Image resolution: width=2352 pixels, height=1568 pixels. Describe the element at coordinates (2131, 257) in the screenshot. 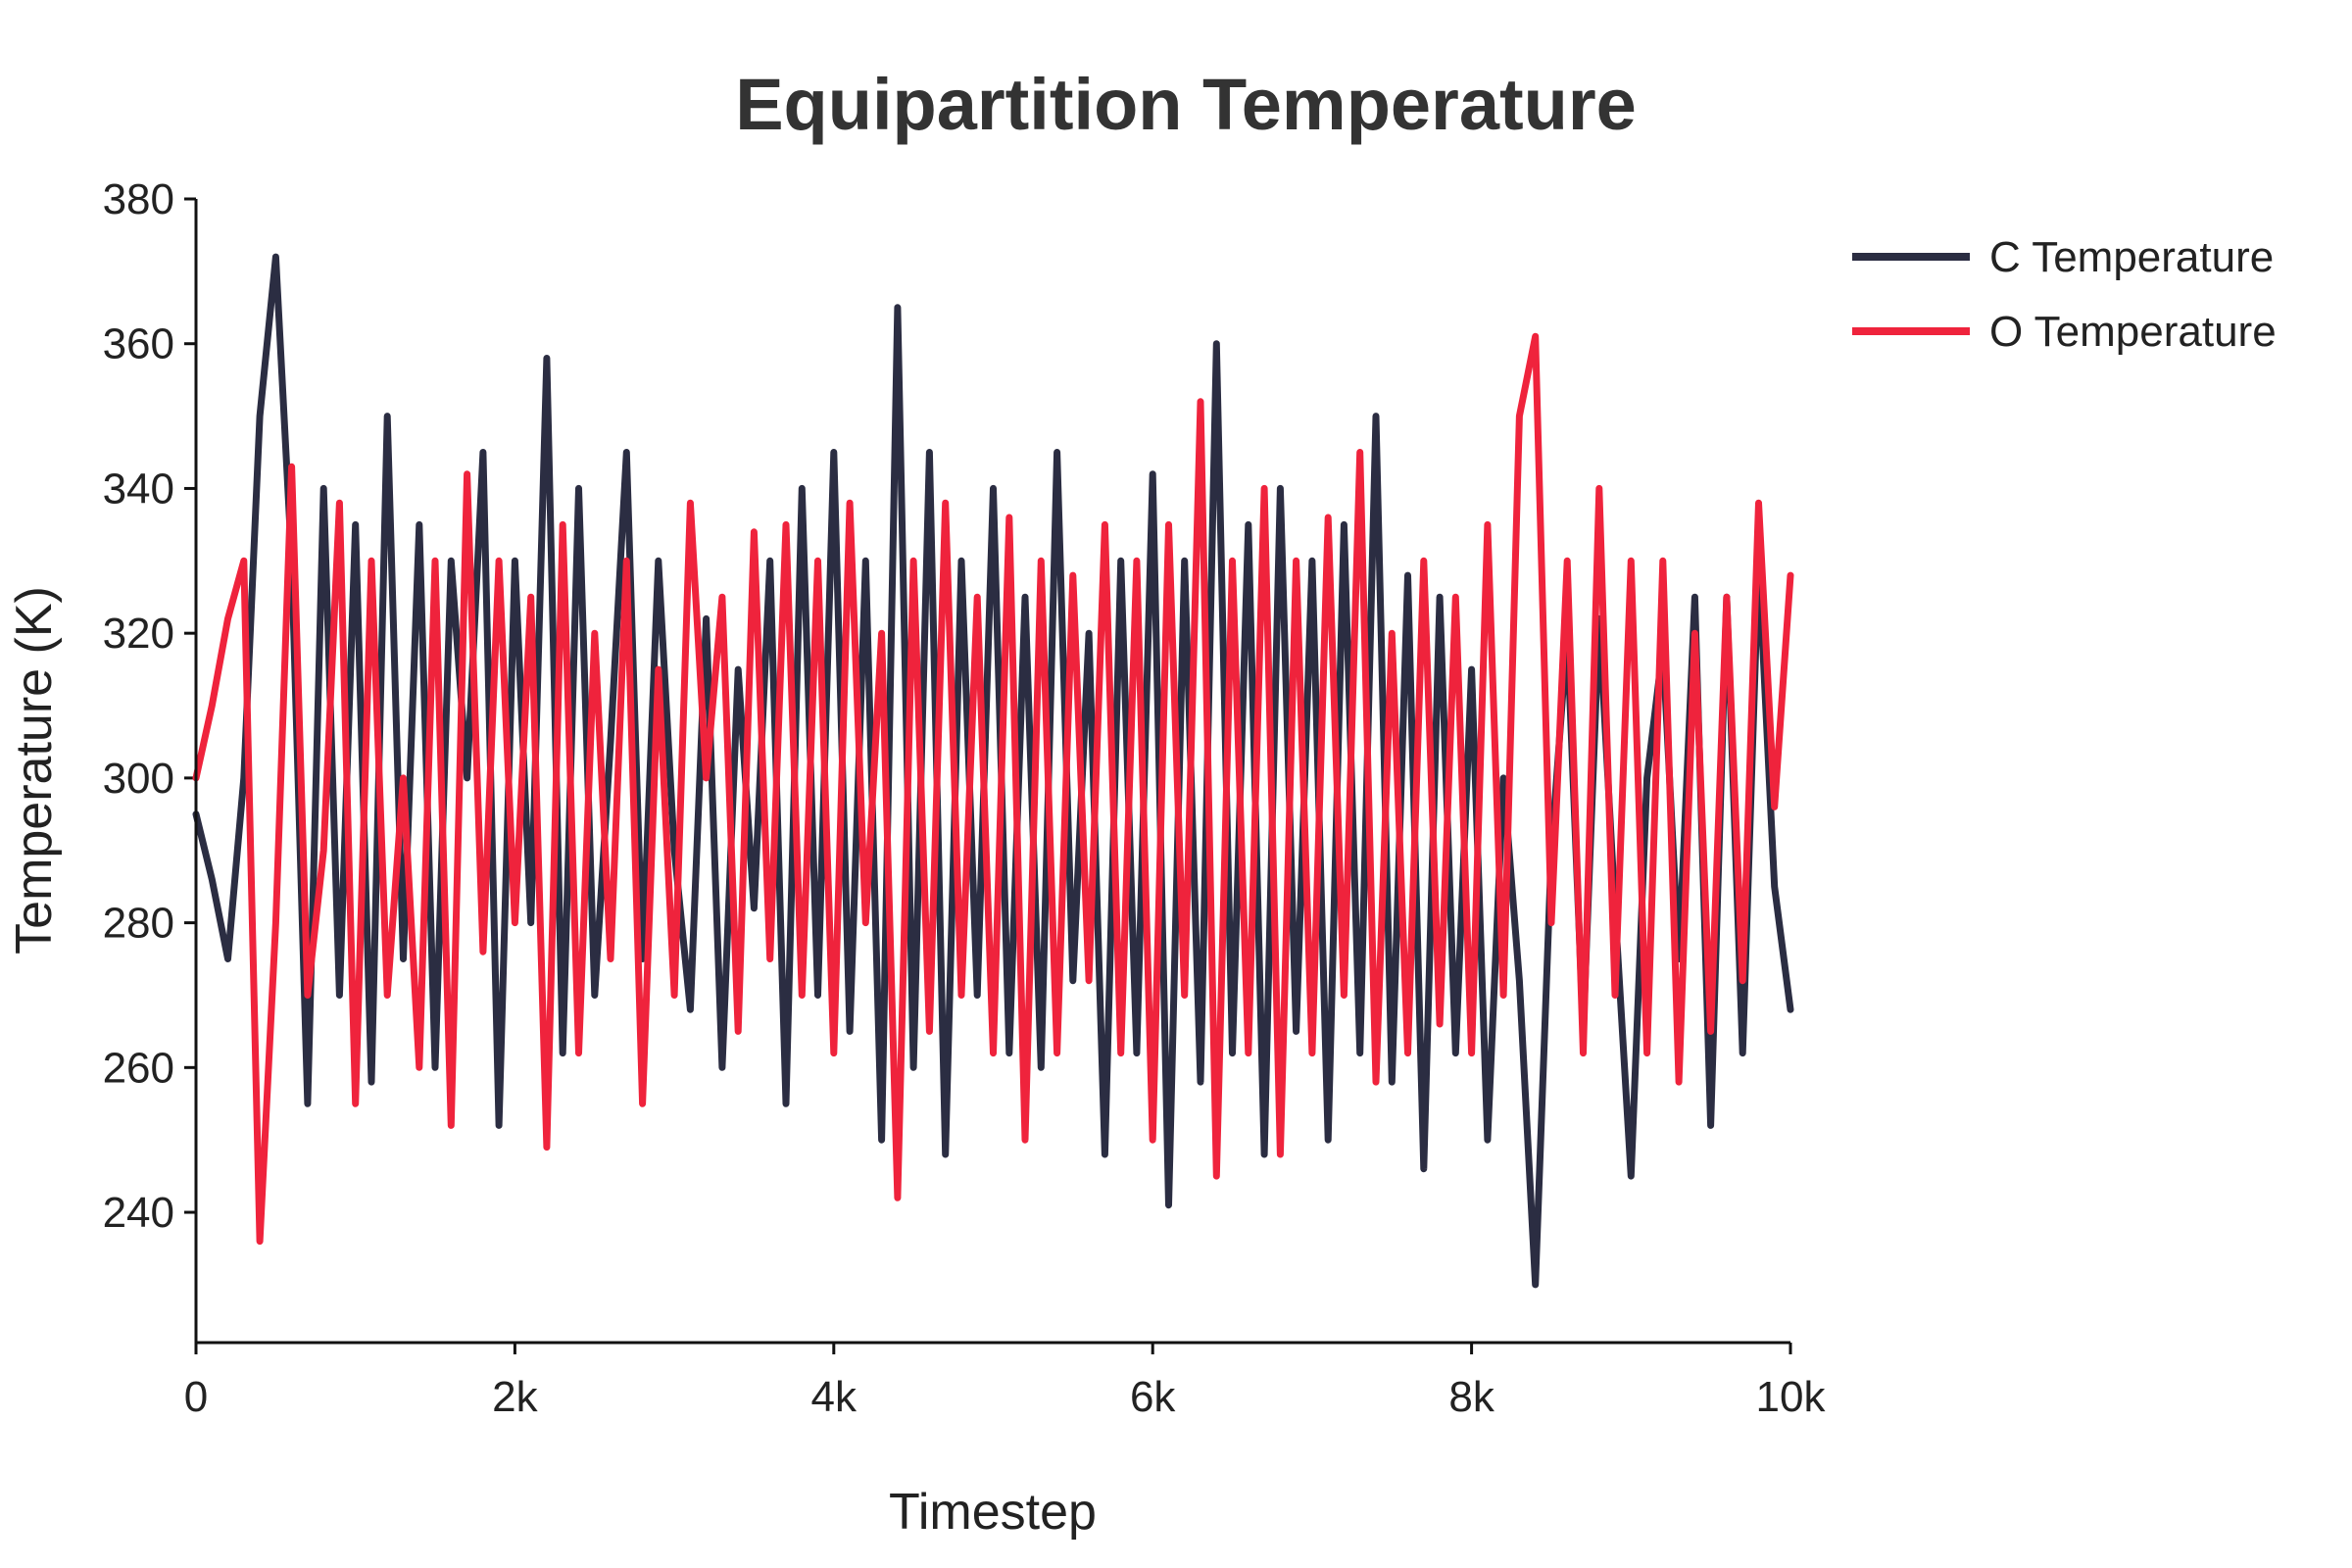

I see `legend-label: C Temperature` at that location.